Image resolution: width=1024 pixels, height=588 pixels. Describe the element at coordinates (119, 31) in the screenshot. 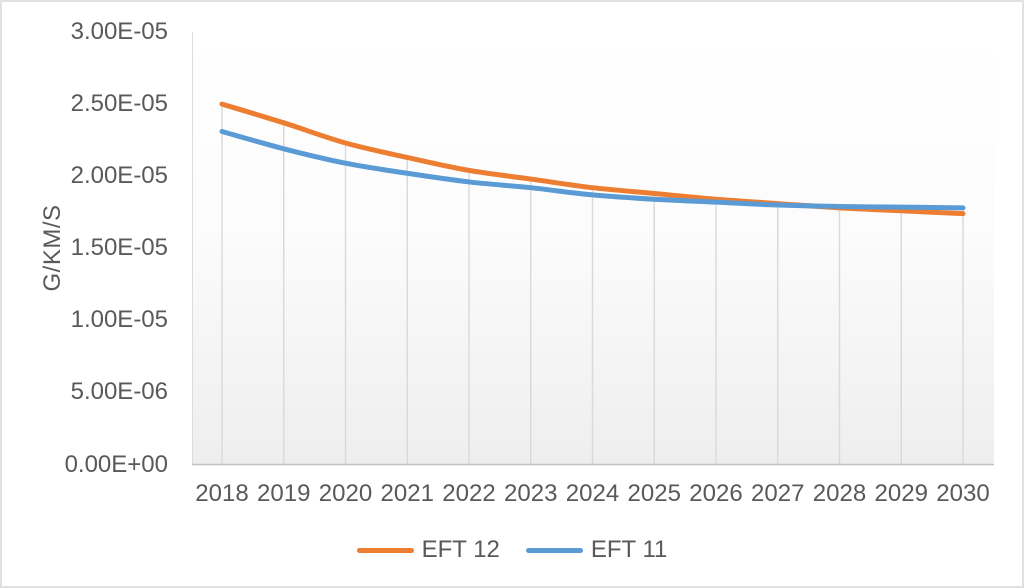

I see `y-axis-tick-label: 3.00E-05` at that location.